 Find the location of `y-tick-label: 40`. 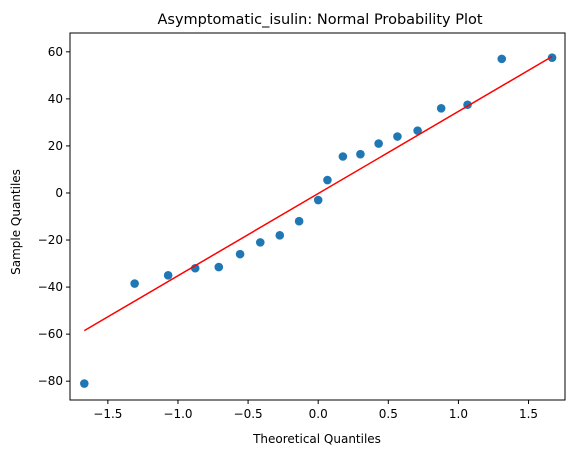

y-tick-label: 40 is located at coordinates (55, 99).